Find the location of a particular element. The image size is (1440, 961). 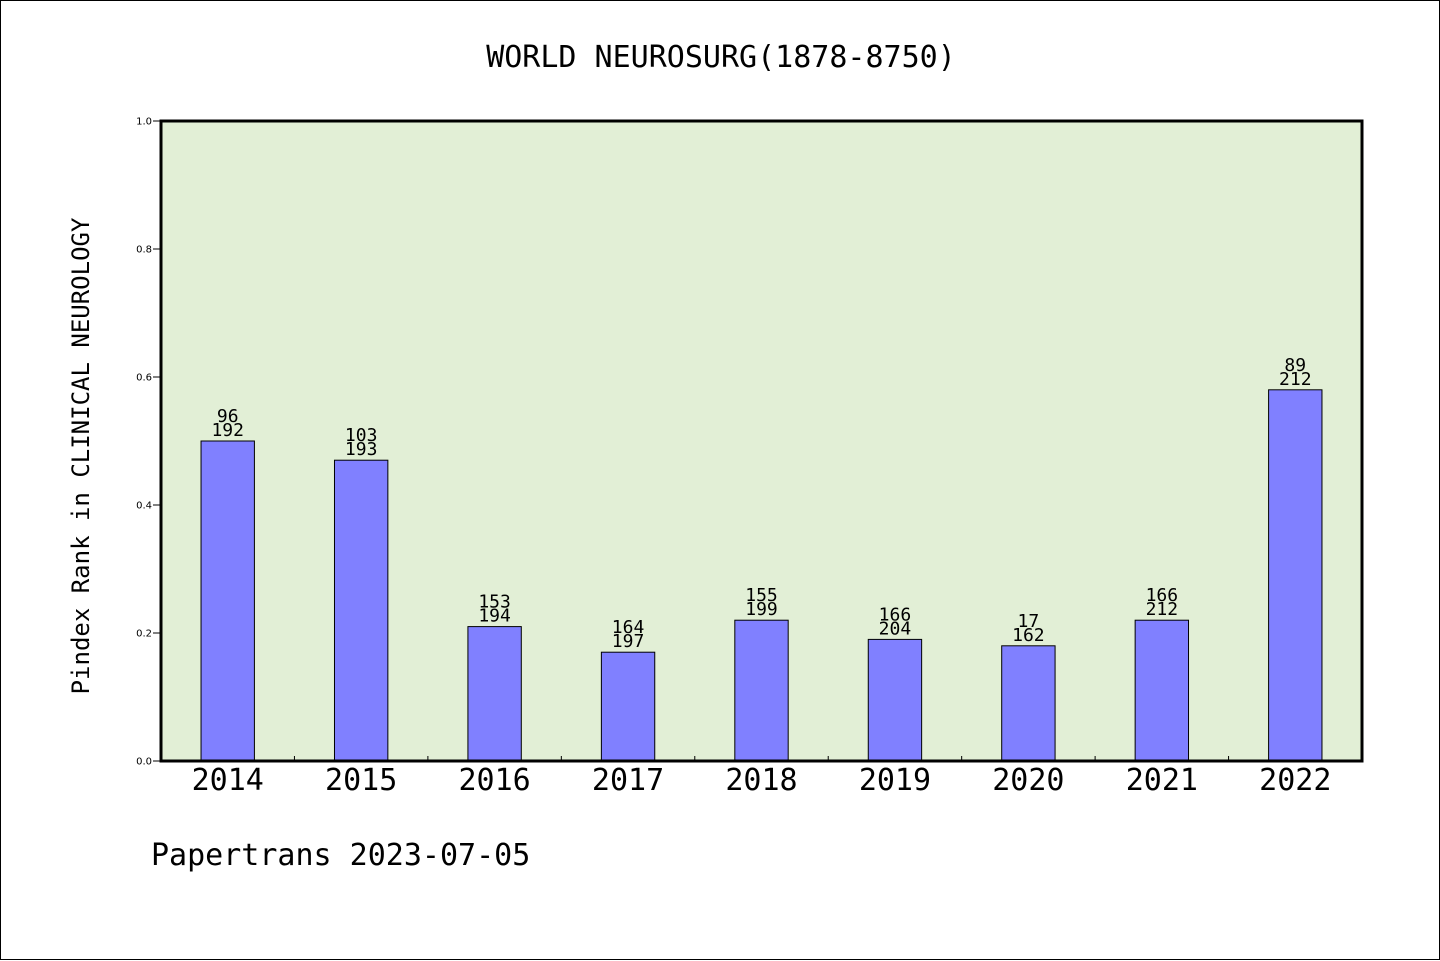

chart-title: WORLD NEUROSURG(1878-8750) is located at coordinates (721, 57).